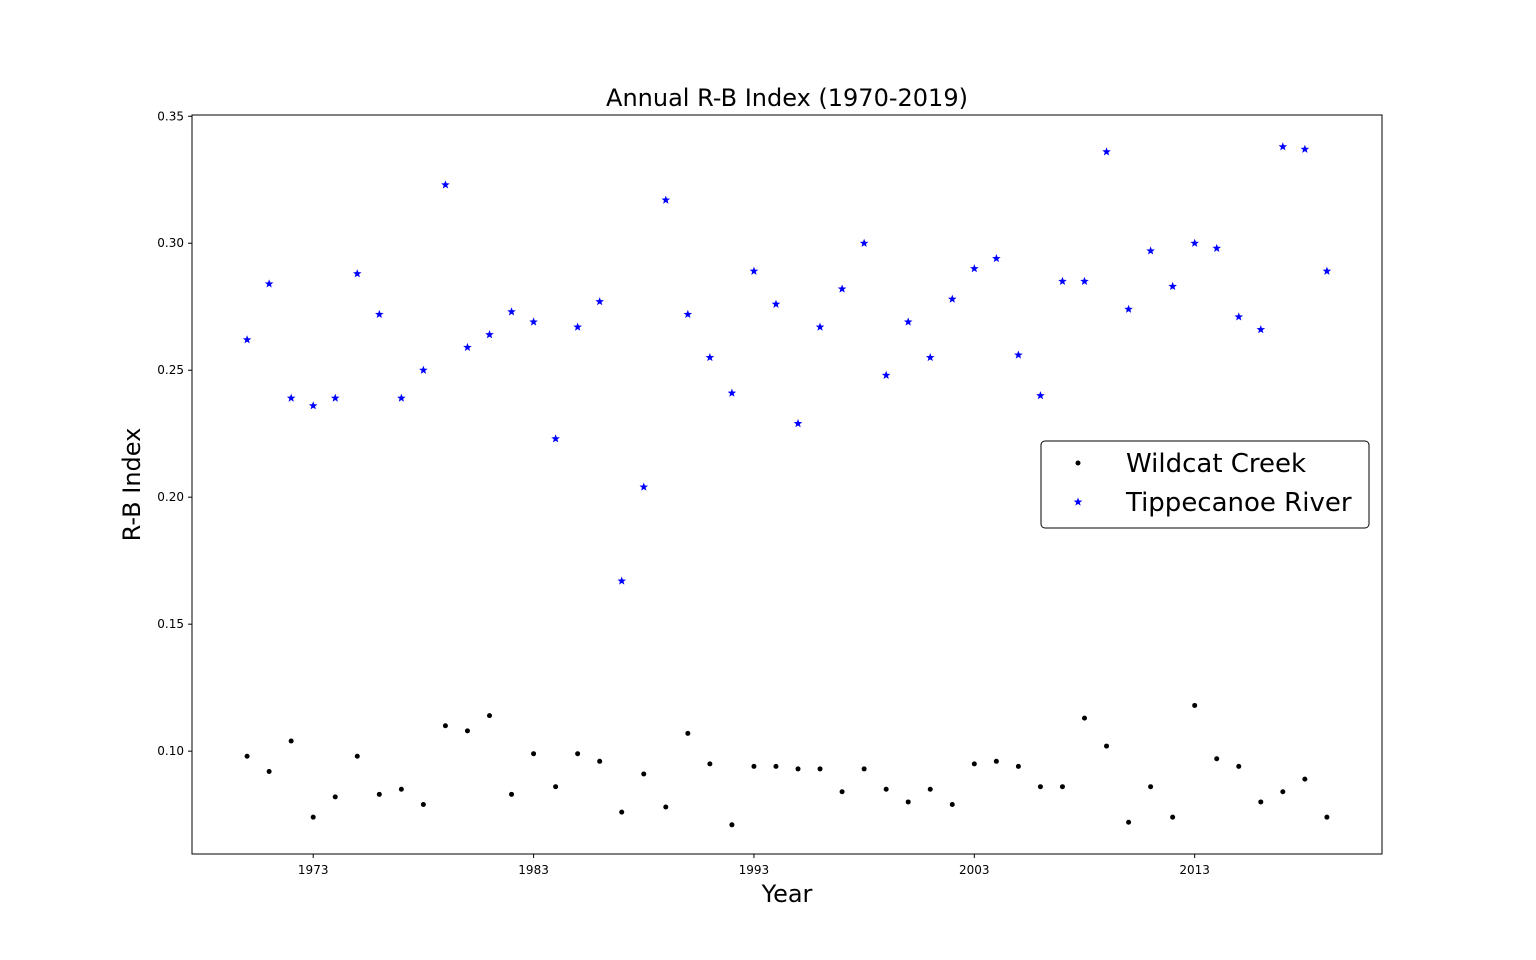 This screenshot has height=960, width=1536. What do you see at coordinates (174, 433) in the screenshot?
I see `y-axis: 0.10 0.15 0.20 0.25 0.30 0.35` at bounding box center [174, 433].